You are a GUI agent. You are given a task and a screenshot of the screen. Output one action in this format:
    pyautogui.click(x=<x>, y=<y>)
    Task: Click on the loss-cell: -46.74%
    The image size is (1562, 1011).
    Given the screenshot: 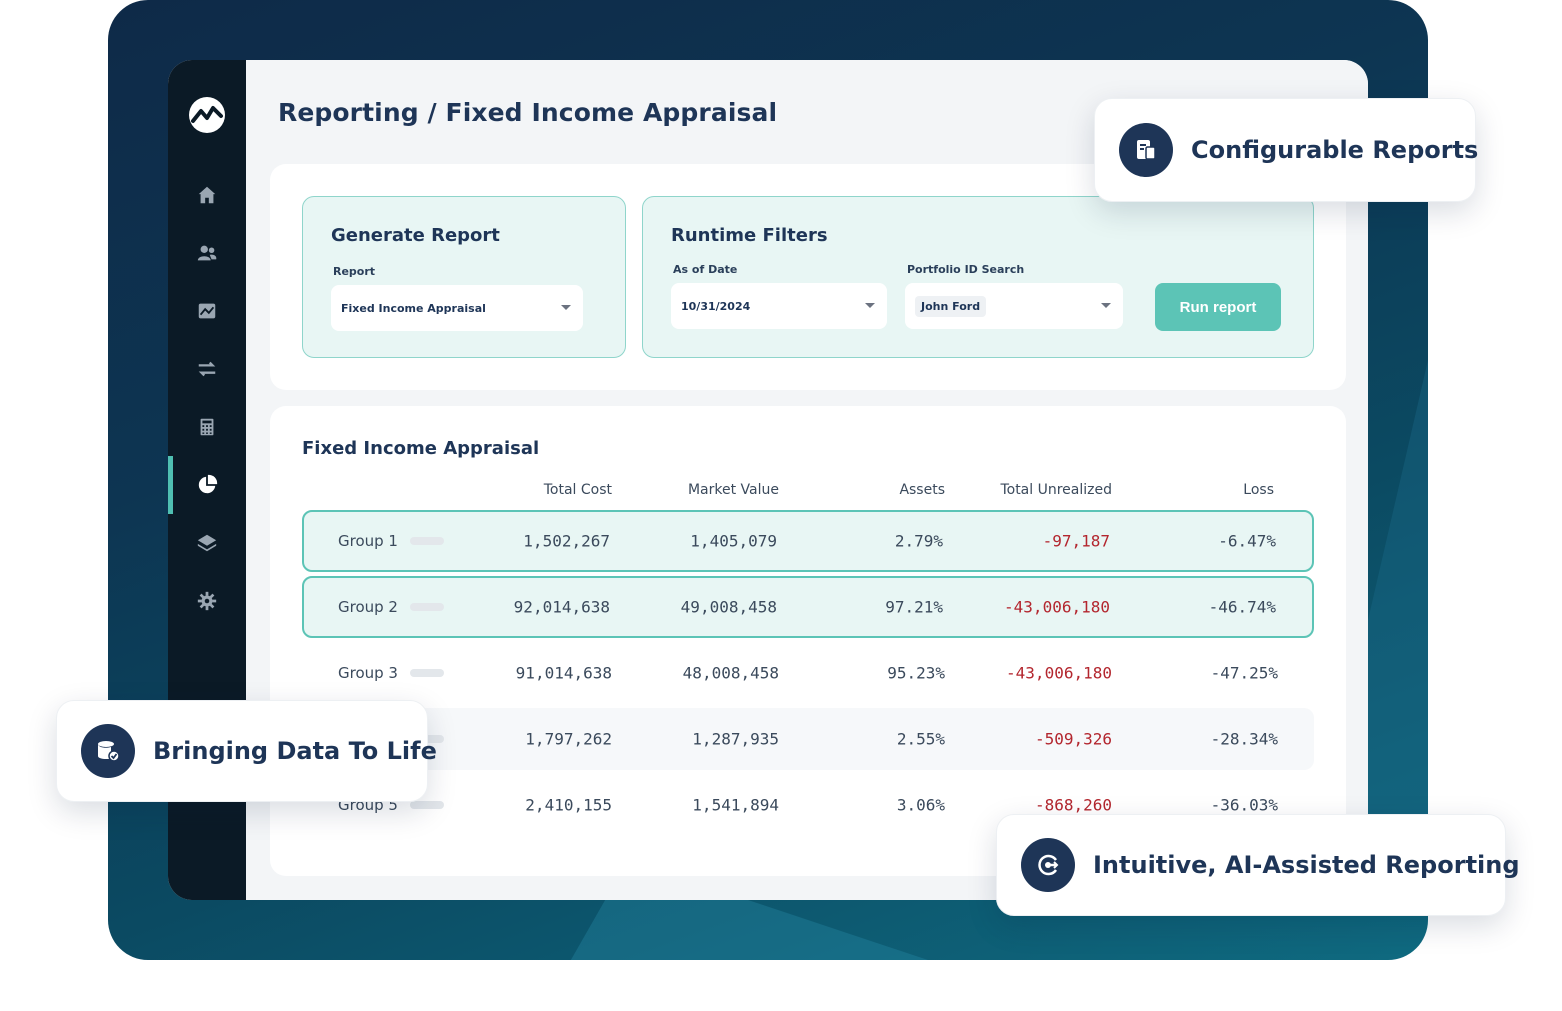 What is the action you would take?
    pyautogui.click(x=1242, y=607)
    